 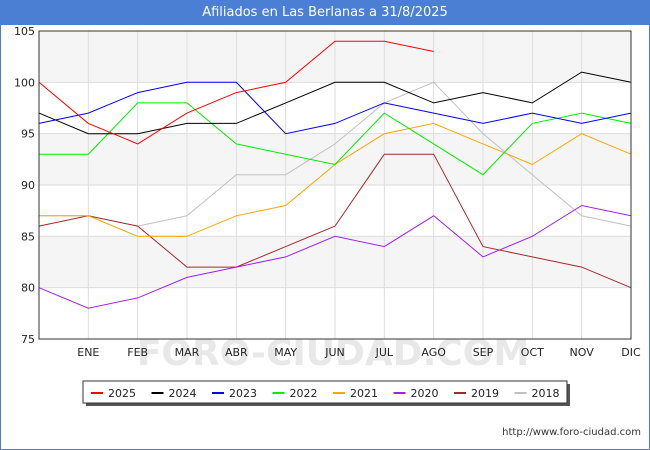 I want to click on x-tick-label: AGO, so click(x=433, y=352).